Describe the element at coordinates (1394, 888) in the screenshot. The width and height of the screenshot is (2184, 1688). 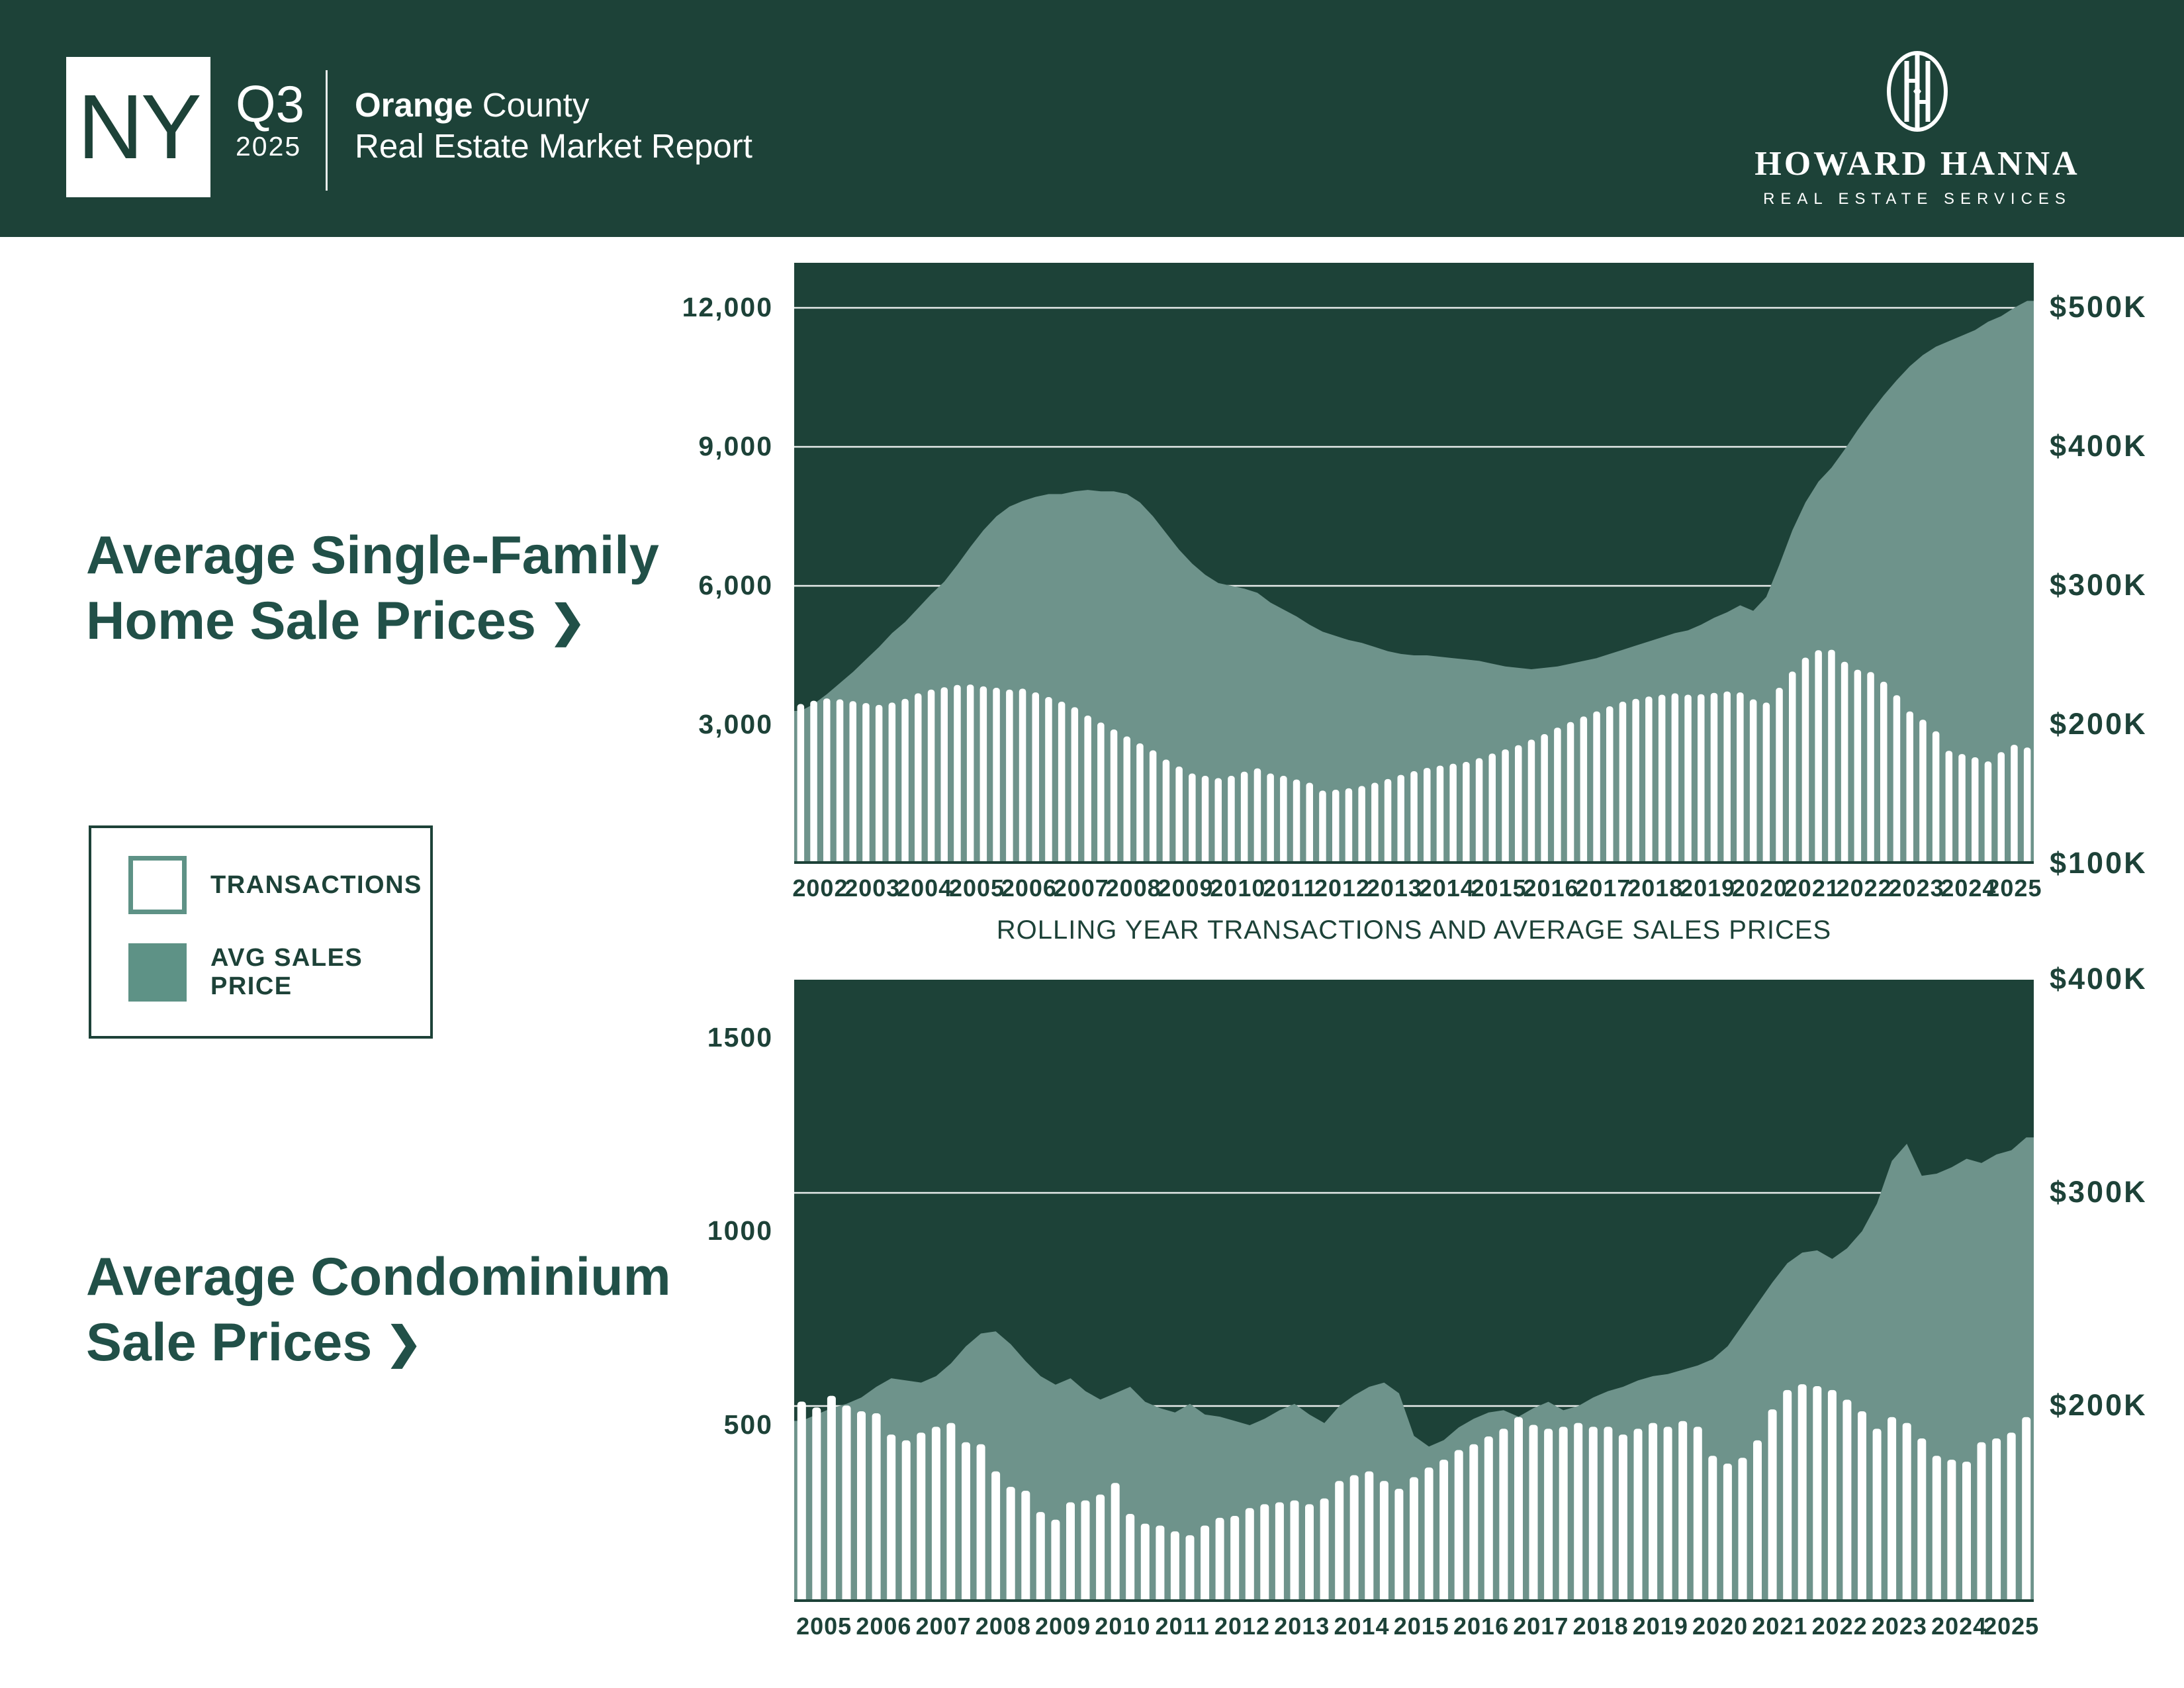
I see `x-axis-year-label: 2013` at that location.